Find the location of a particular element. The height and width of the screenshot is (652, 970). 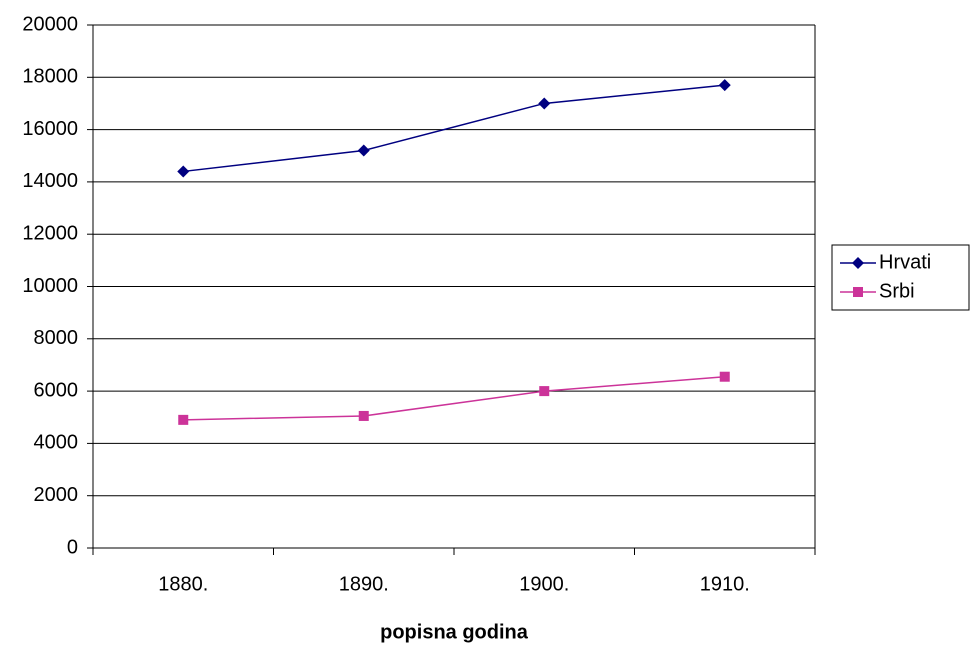

y-tick-label: 8000 is located at coordinates (56, 338).